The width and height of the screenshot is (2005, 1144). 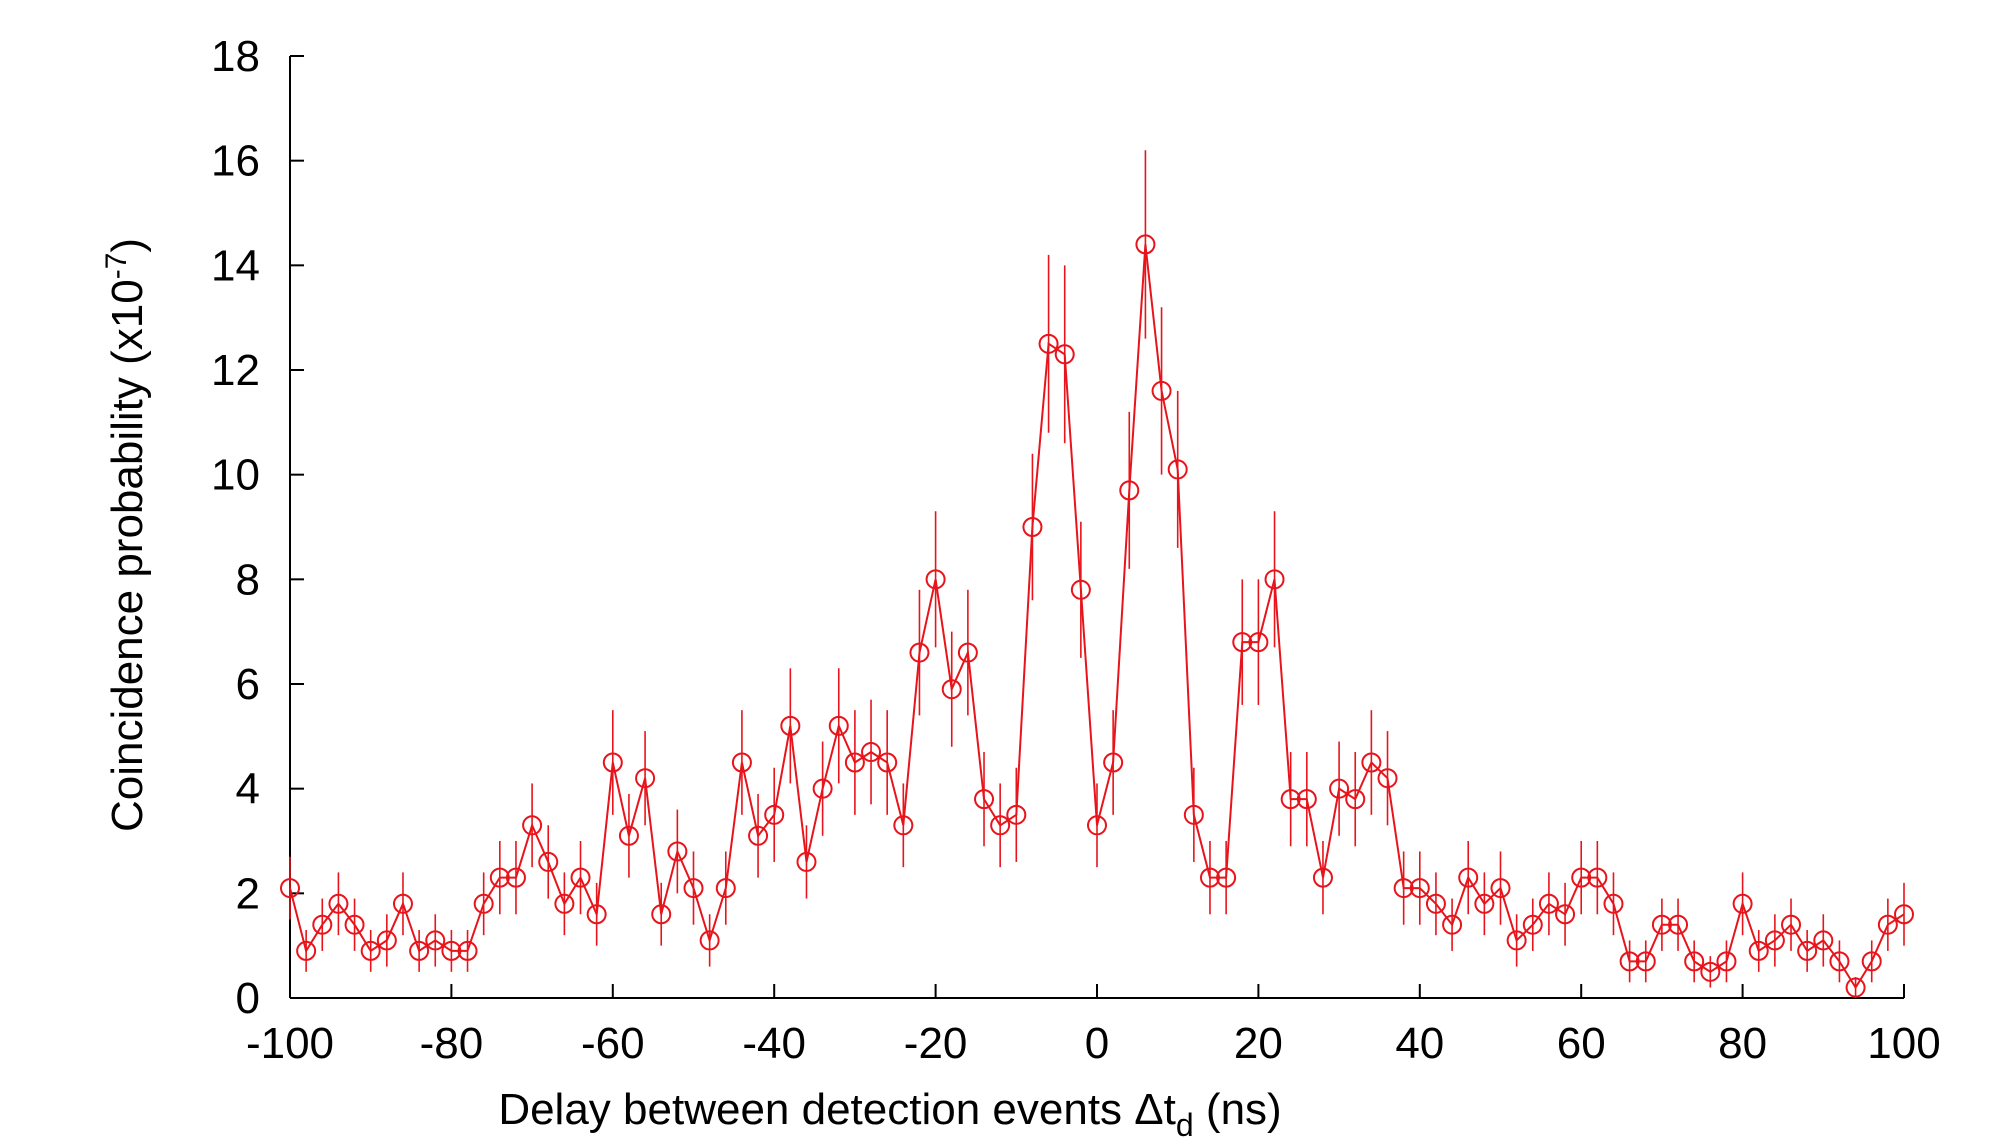 What do you see at coordinates (452, 1043) in the screenshot?
I see `x-tick-label: -80` at bounding box center [452, 1043].